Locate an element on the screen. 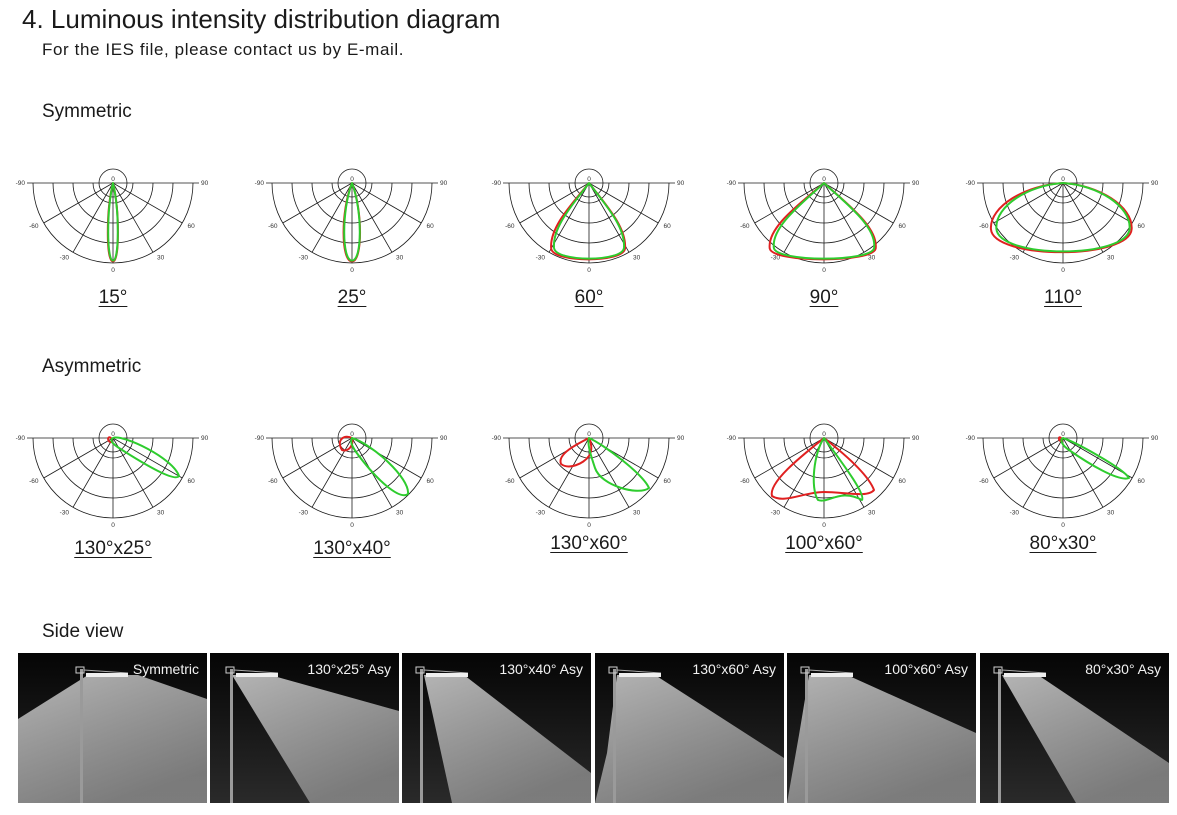 The width and height of the screenshot is (1177, 815). beam-label-15: 15° is located at coordinates (113, 297).